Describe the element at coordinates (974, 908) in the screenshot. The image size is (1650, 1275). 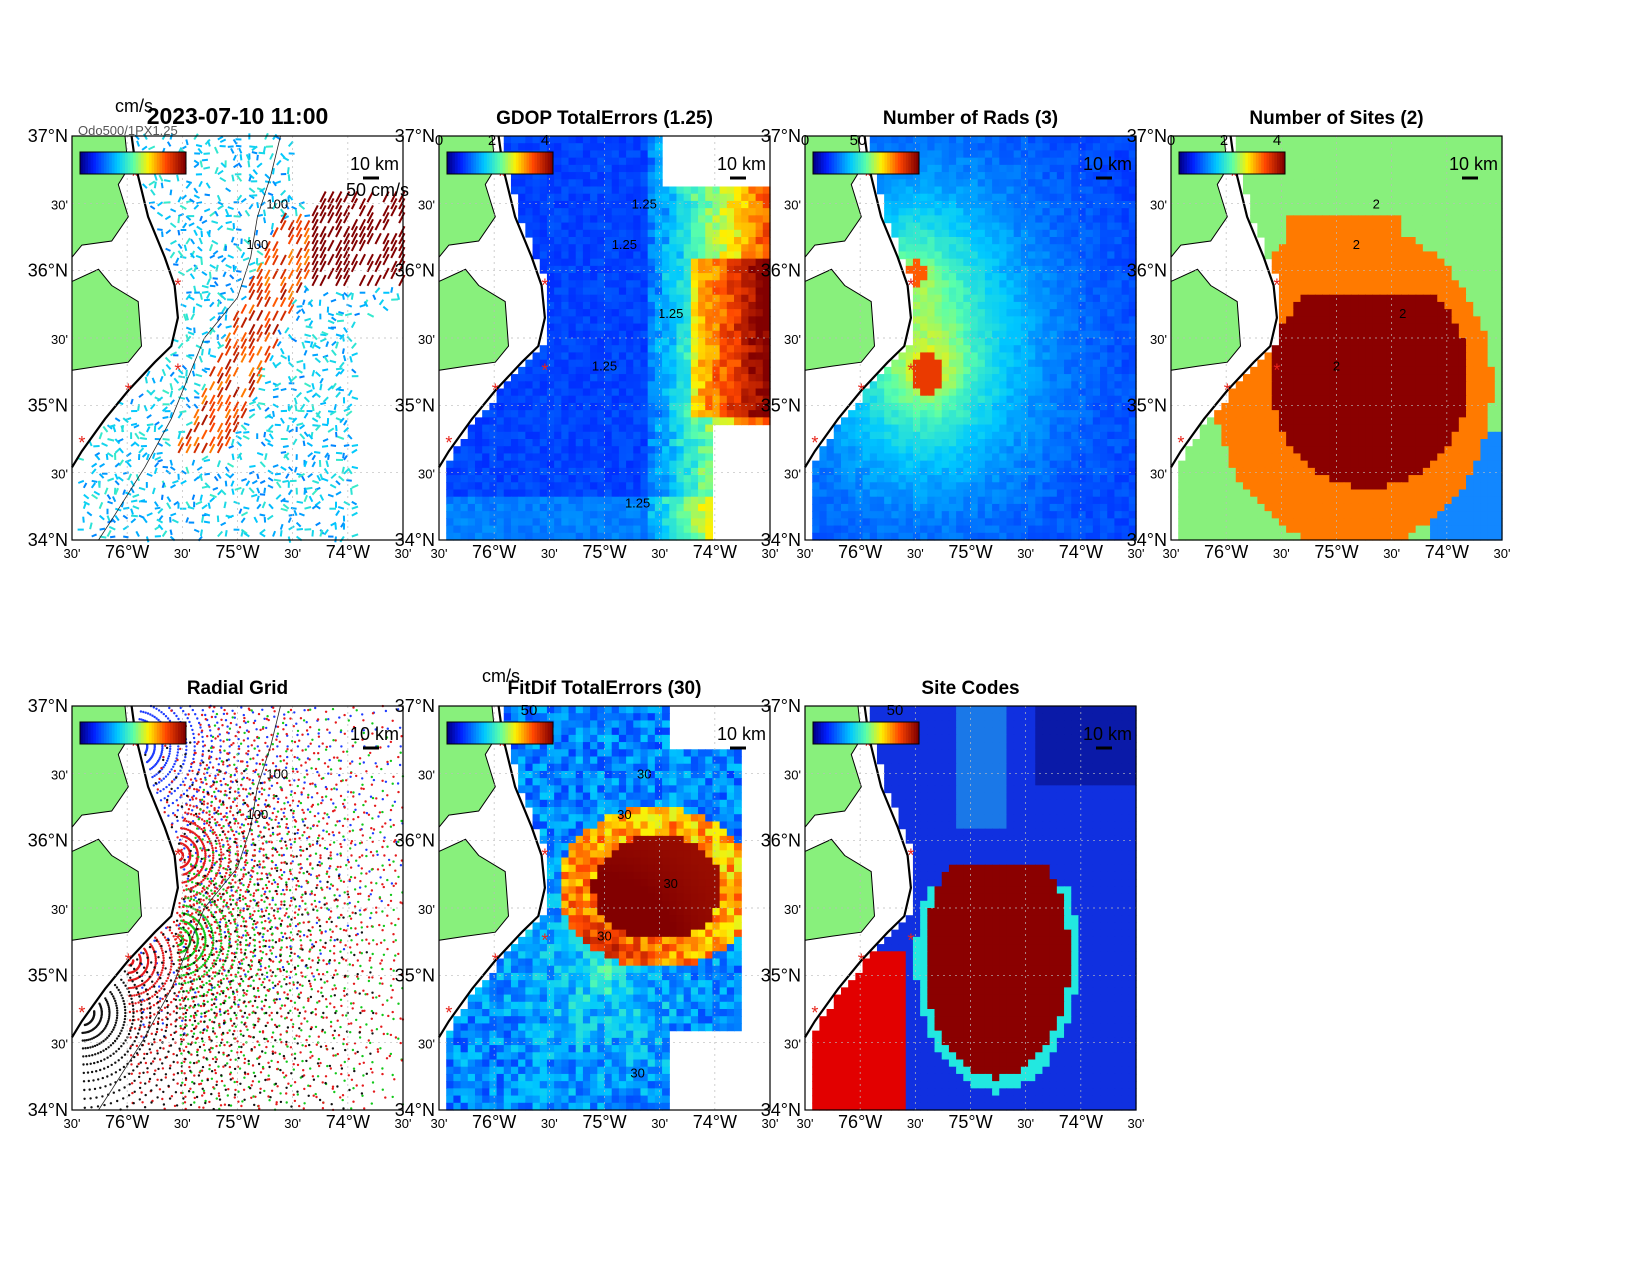
I see `sitecodes-raster` at that location.